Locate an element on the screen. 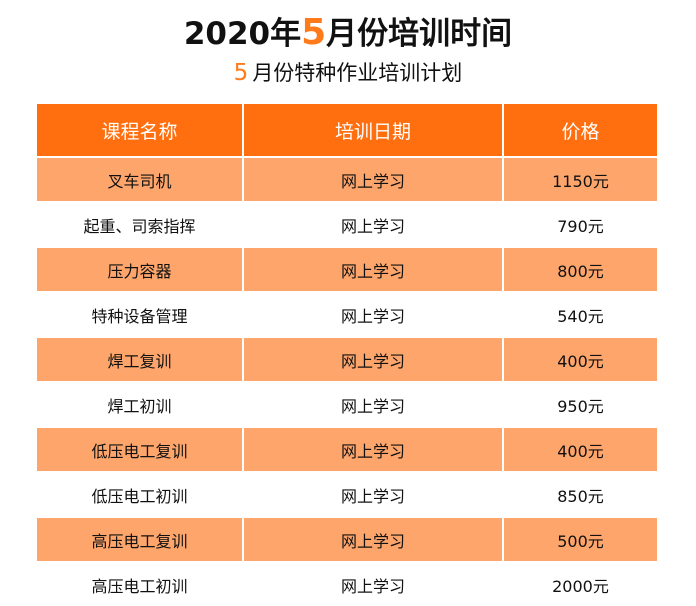 This screenshot has width=696, height=606. price-cell: 950元 is located at coordinates (580, 404).